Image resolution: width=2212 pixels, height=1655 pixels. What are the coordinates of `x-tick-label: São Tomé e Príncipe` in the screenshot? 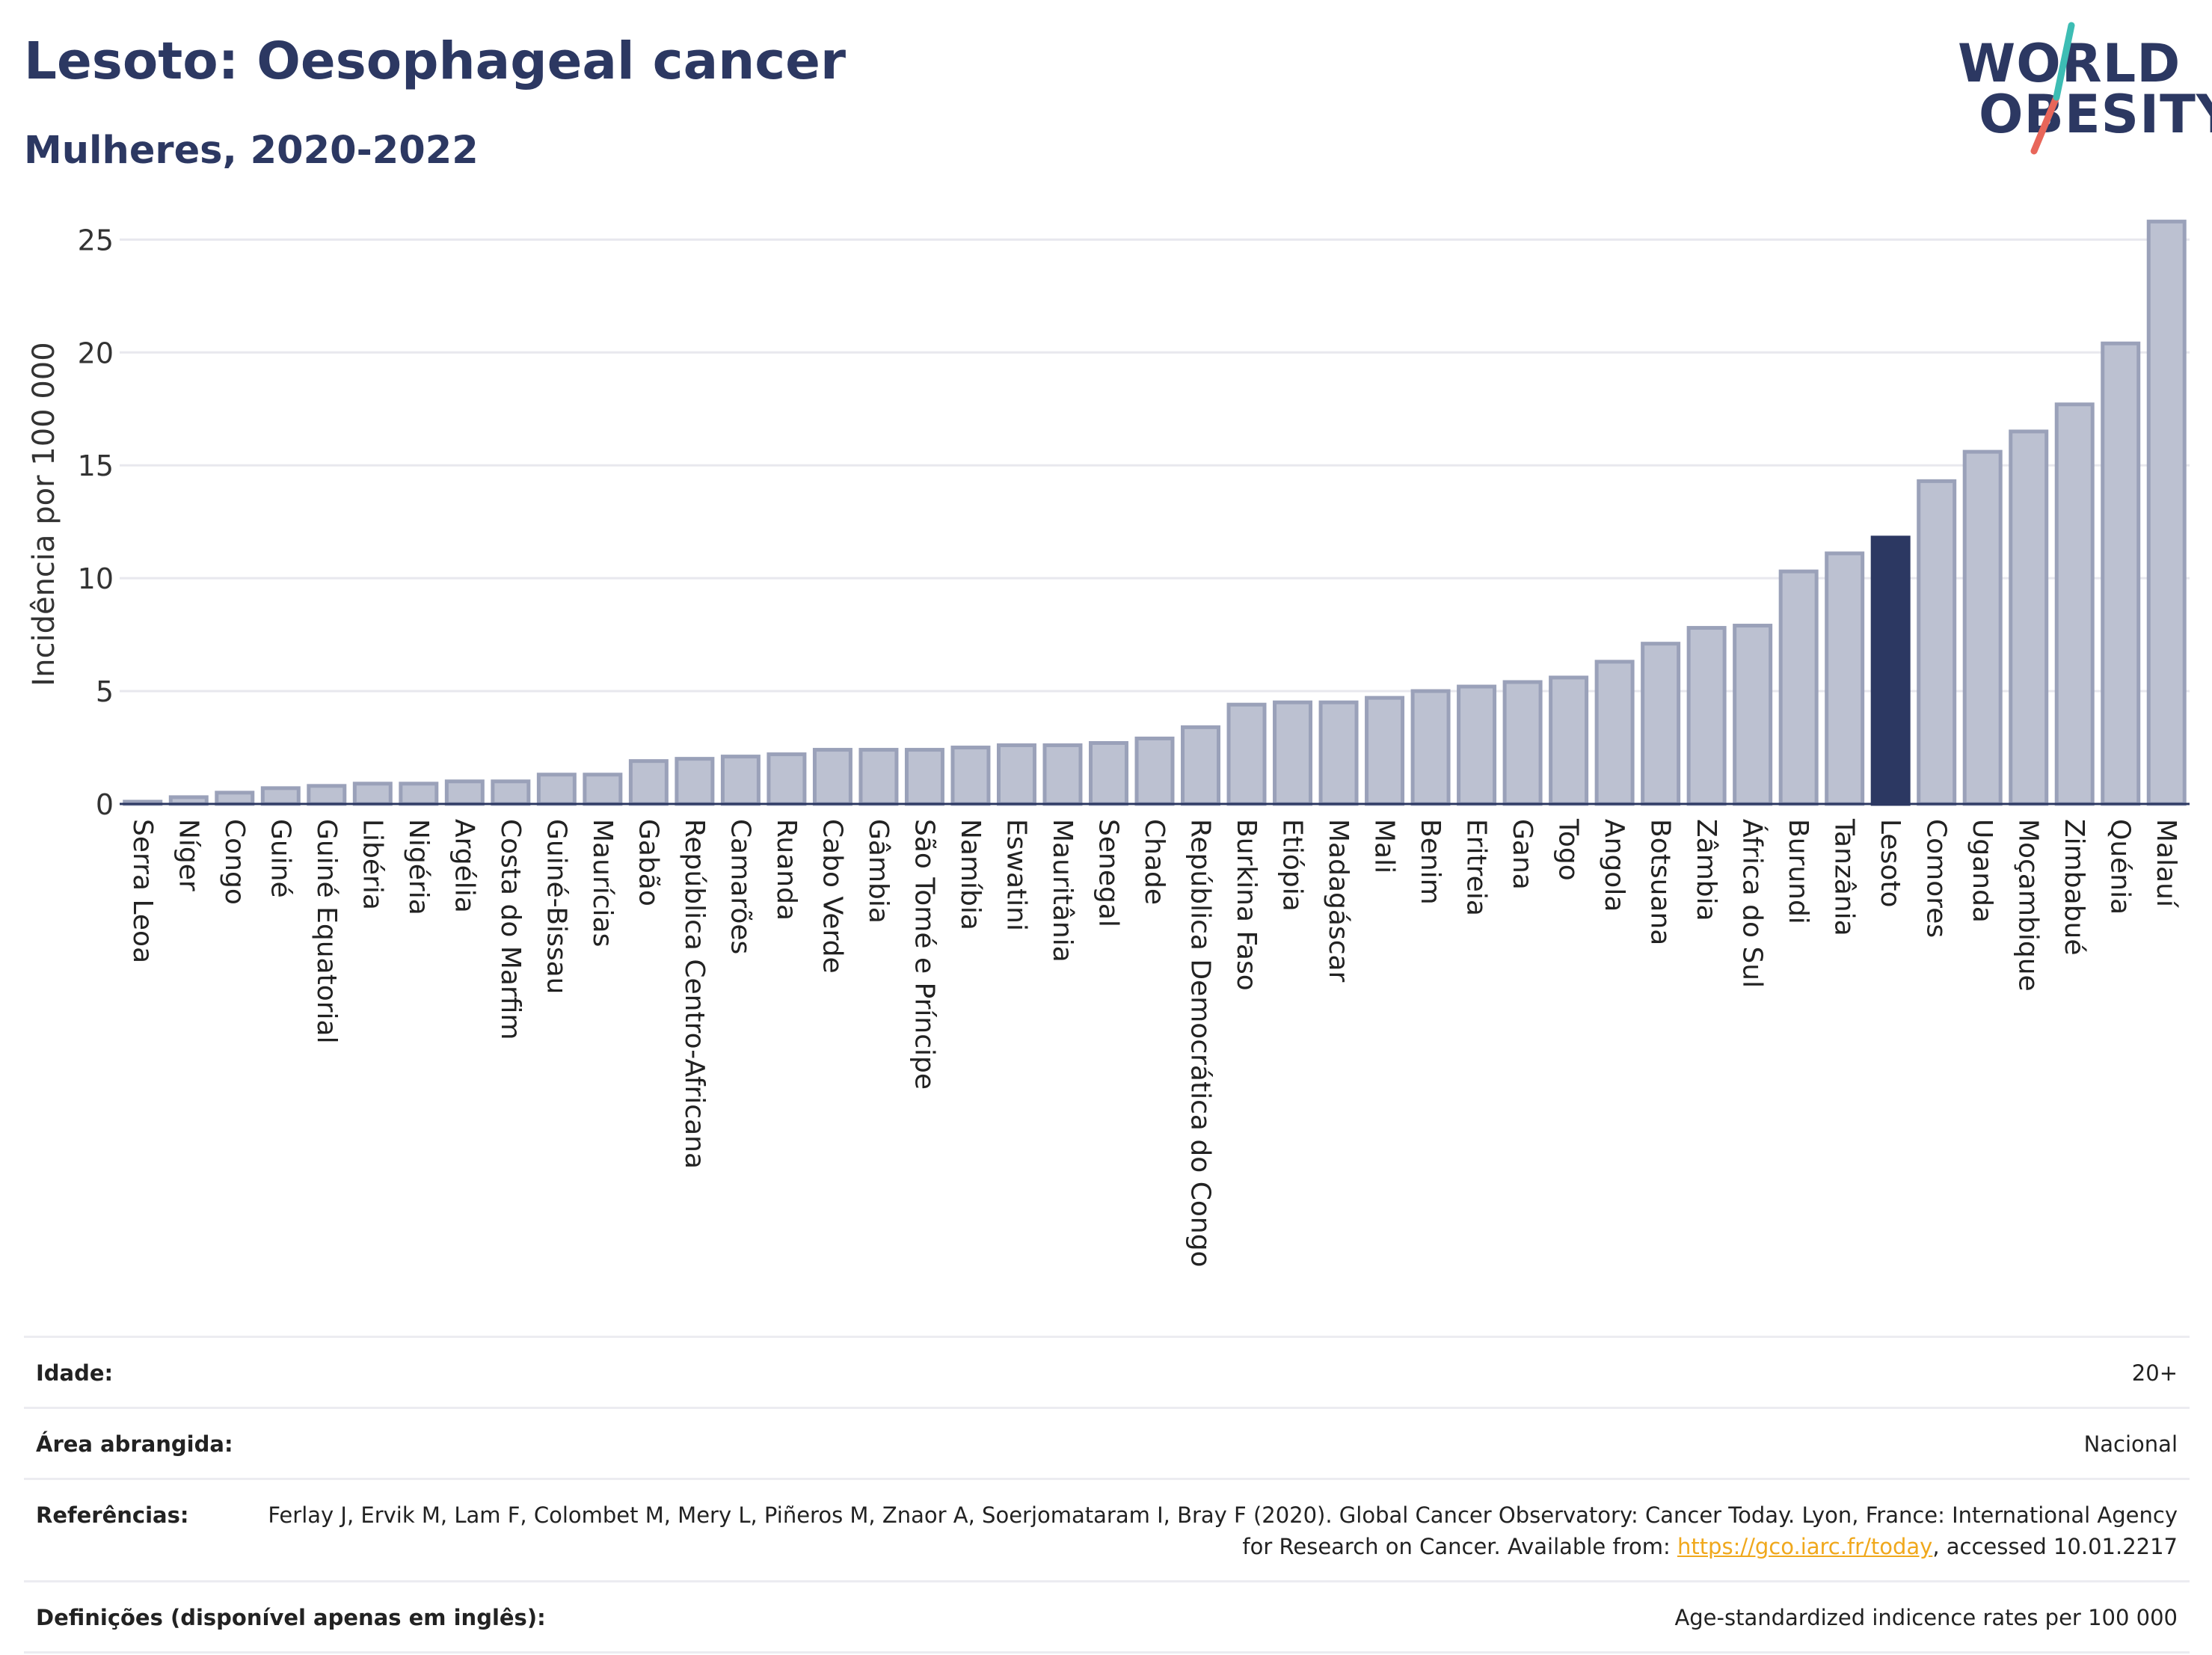 It's located at (924, 954).